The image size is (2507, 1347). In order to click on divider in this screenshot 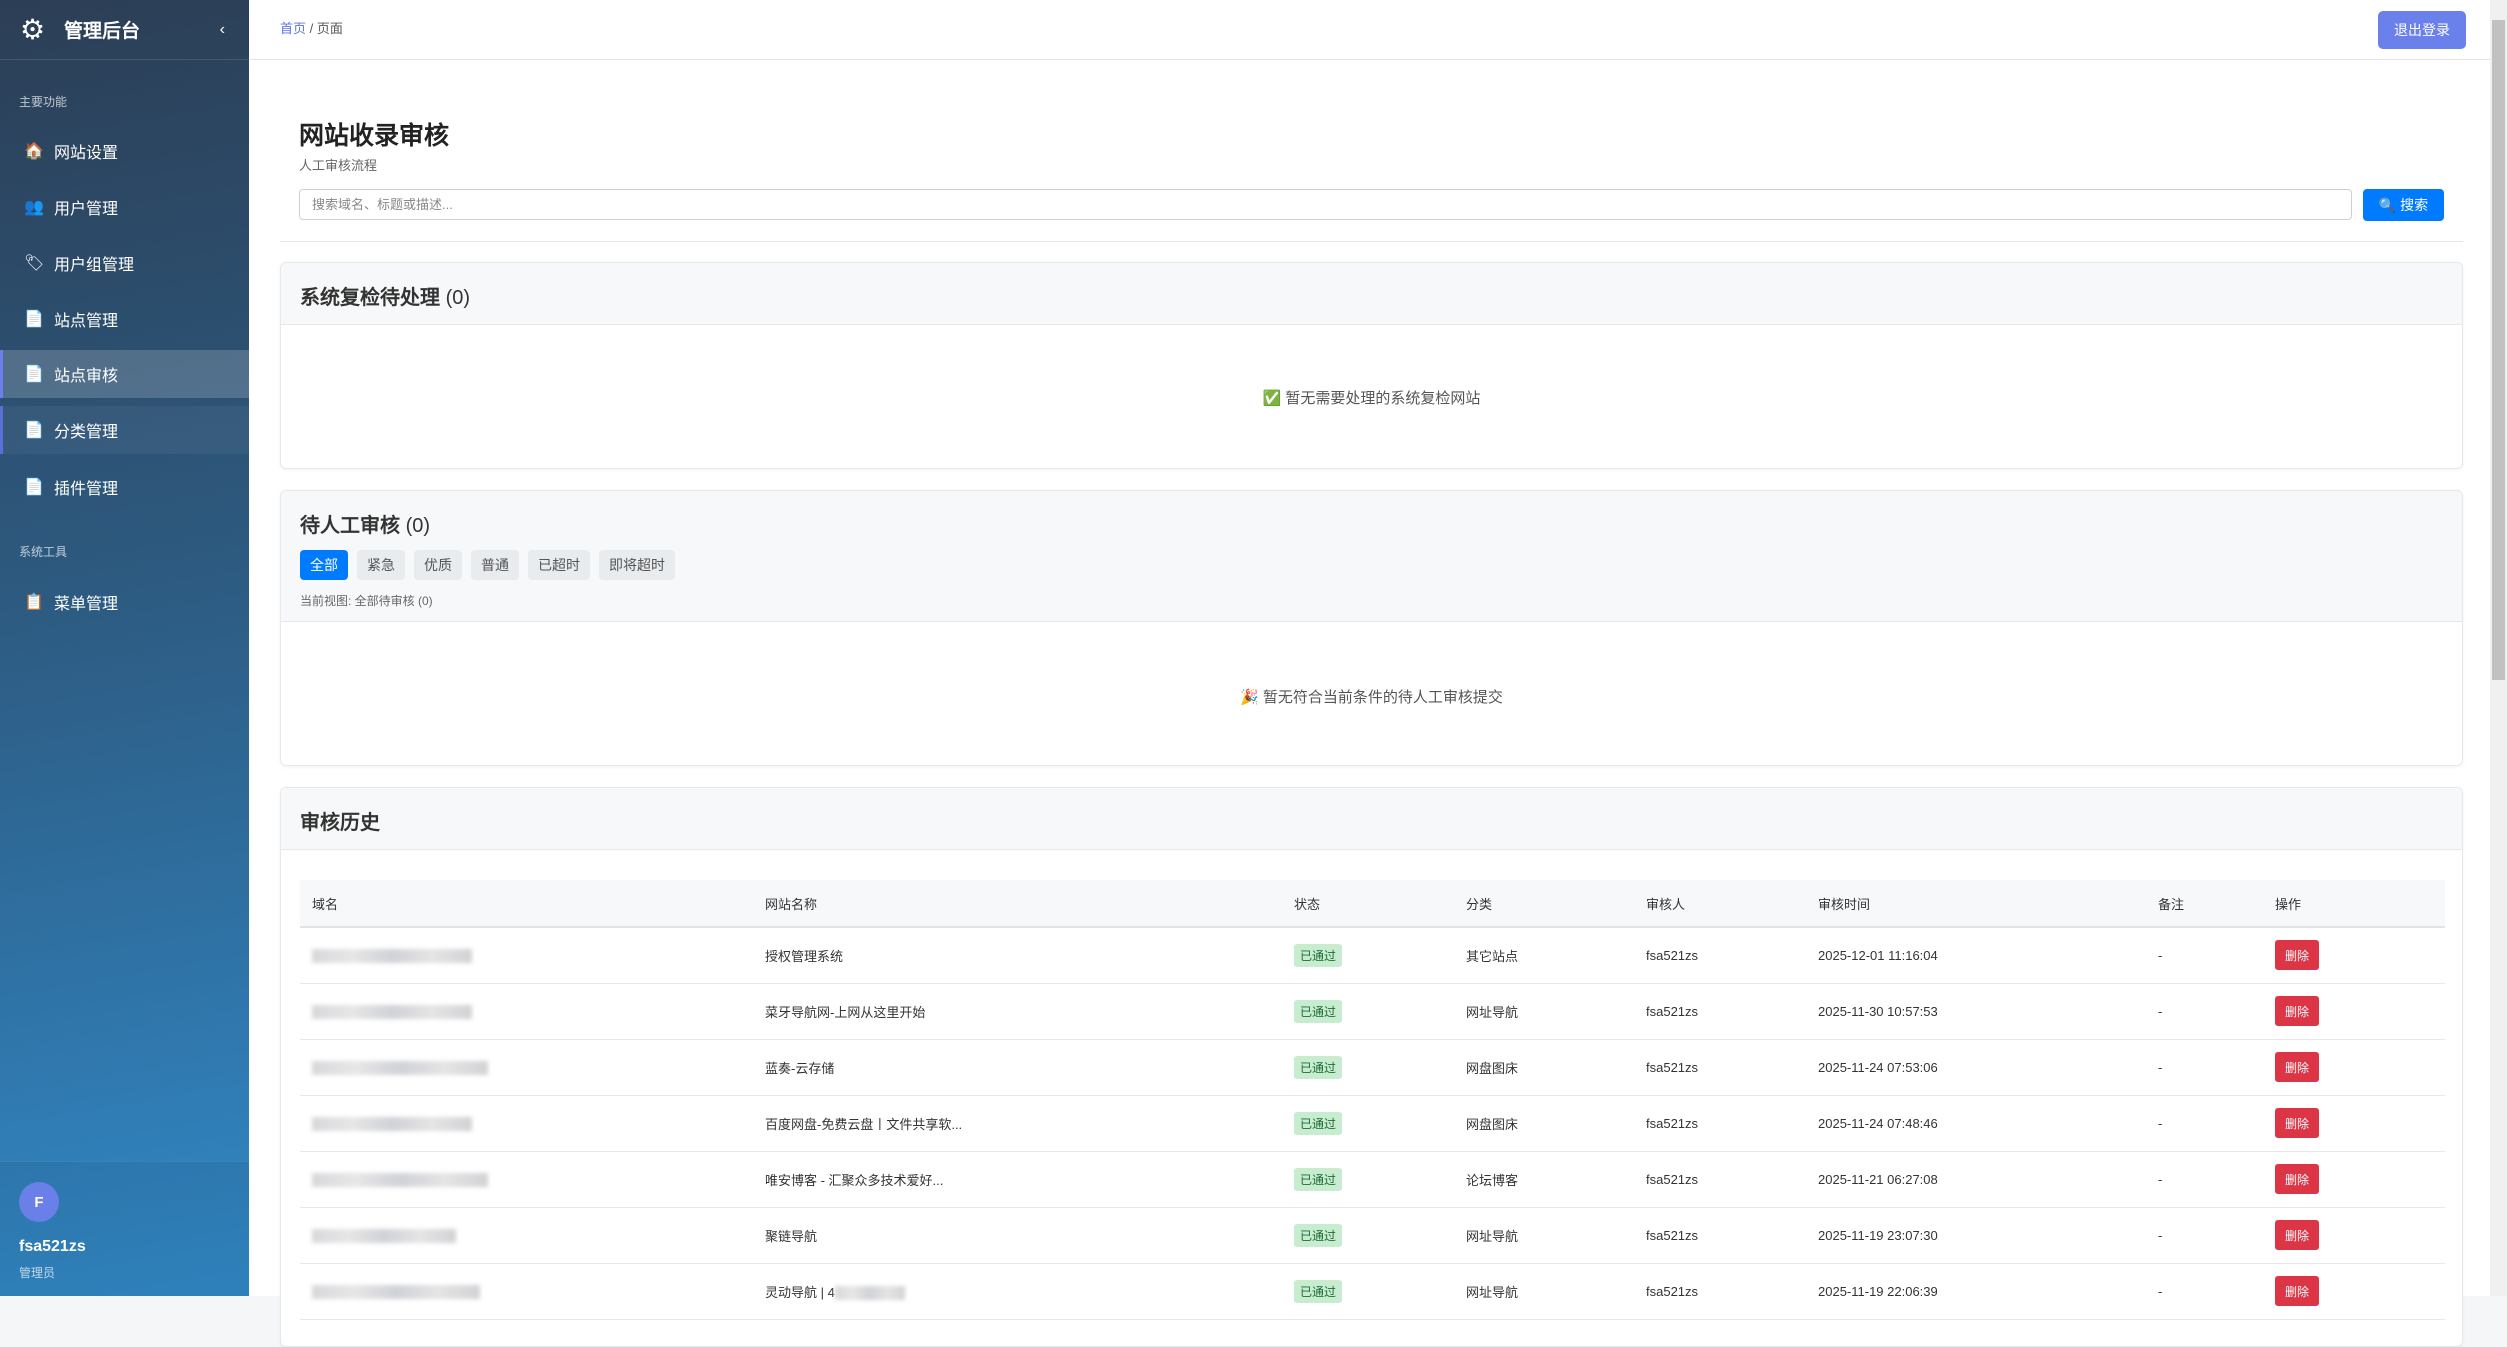, I will do `click(1371, 241)`.